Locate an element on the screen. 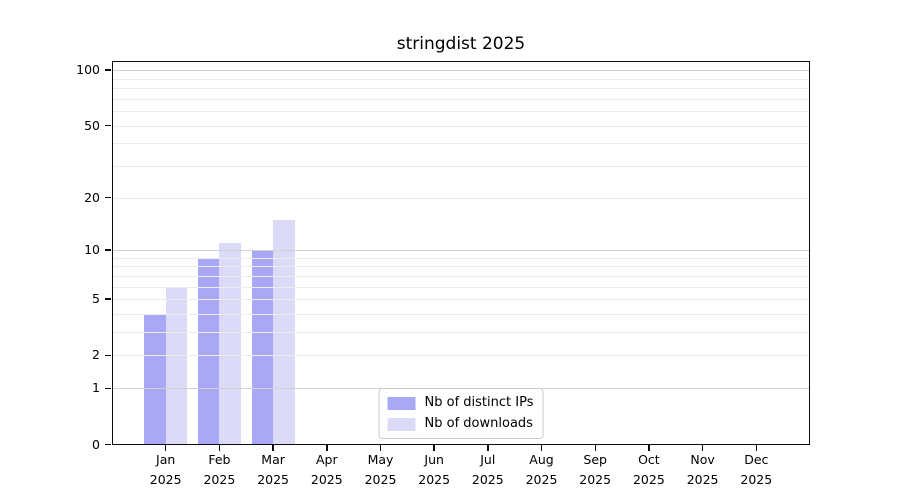 The image size is (900, 500). x-tick-mark-sep is located at coordinates (595, 448).